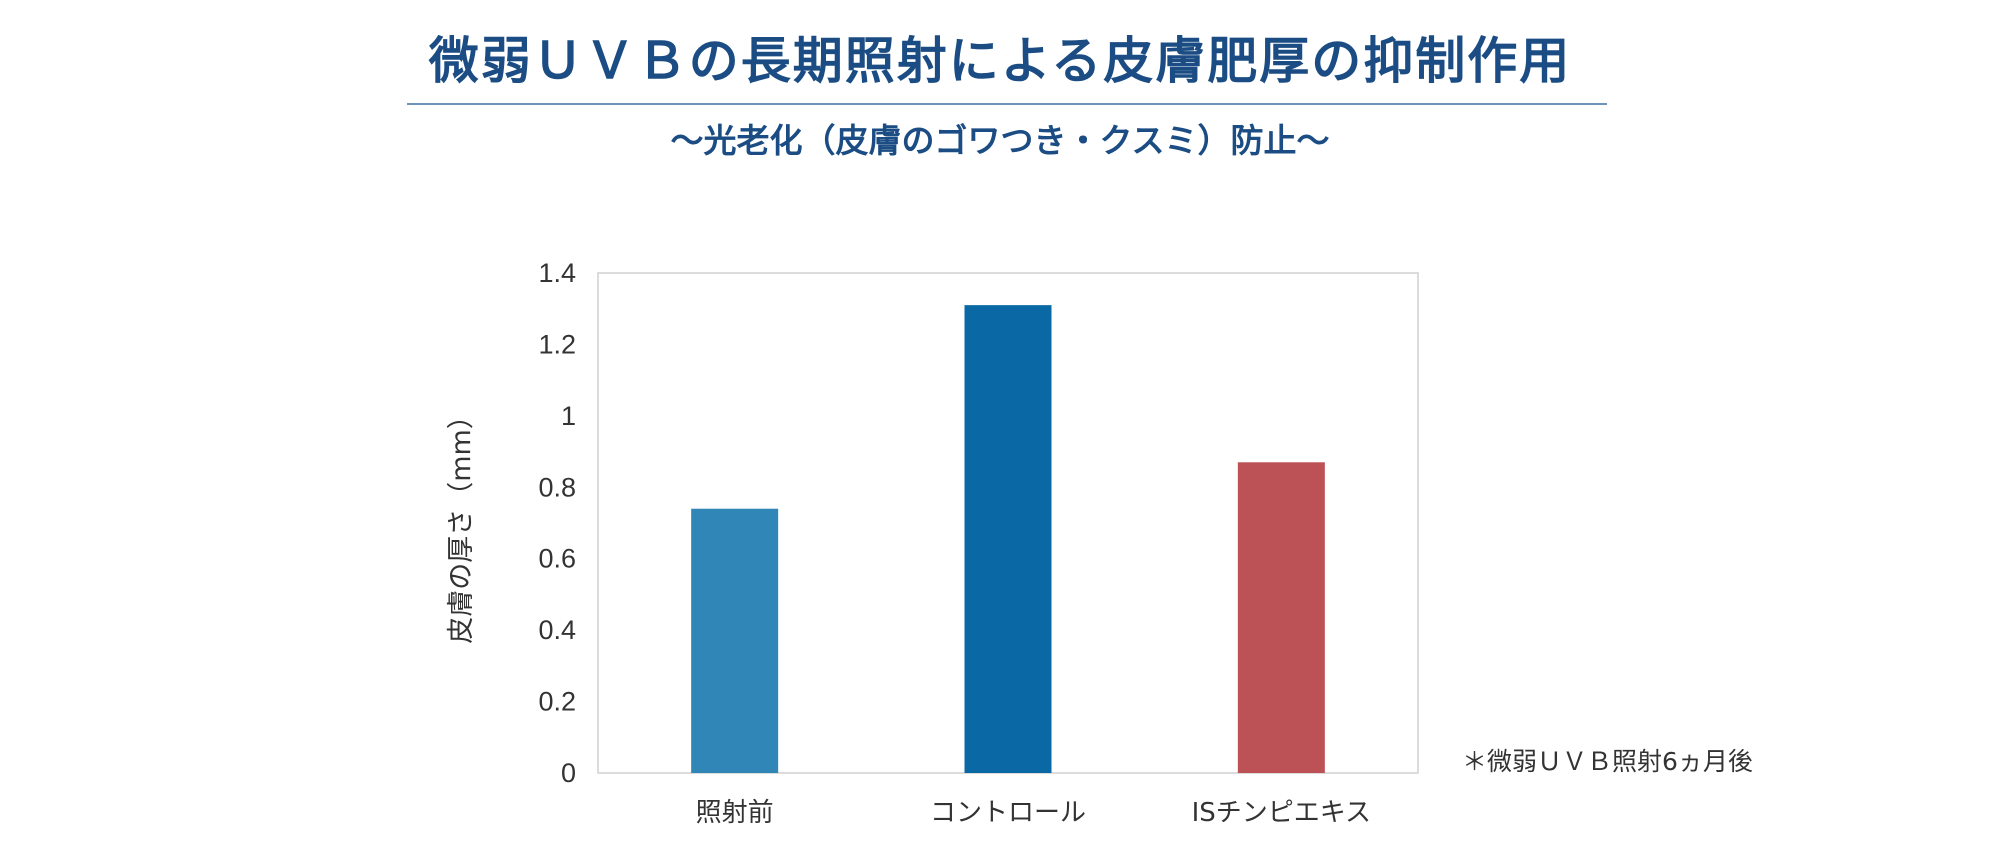 The image size is (2000, 863). I want to click on y-tick-label: 0.4, so click(557, 630).